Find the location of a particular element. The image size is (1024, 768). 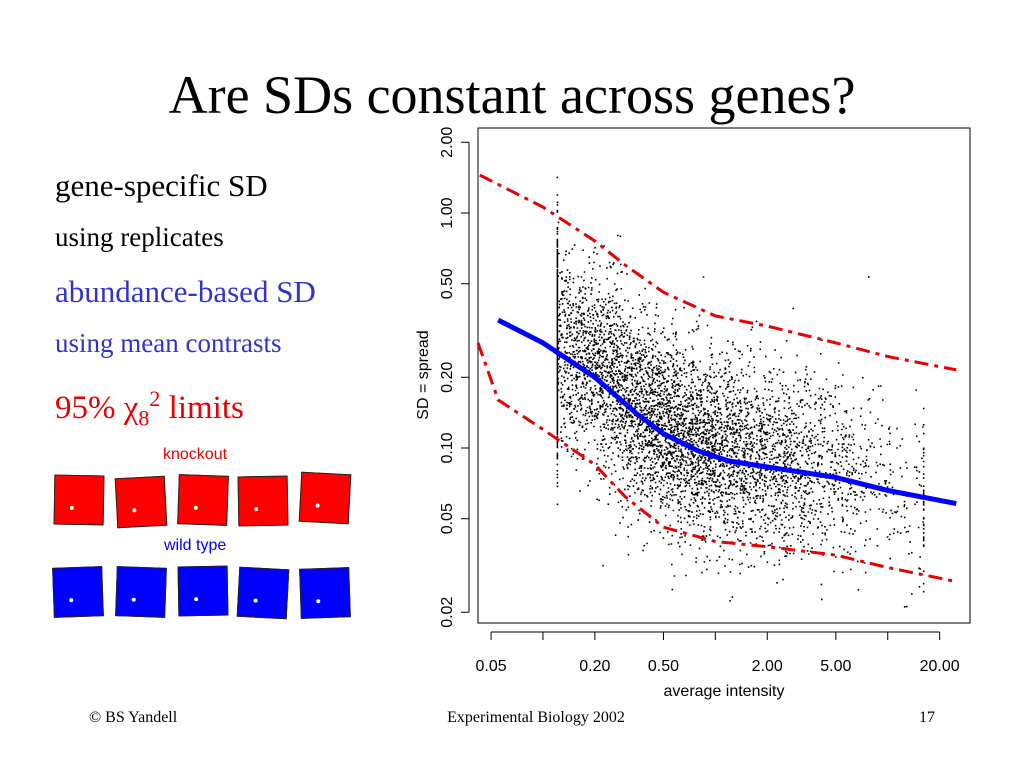

bullet-chi-square-limits: 95% χ82 limits is located at coordinates (149, 409).